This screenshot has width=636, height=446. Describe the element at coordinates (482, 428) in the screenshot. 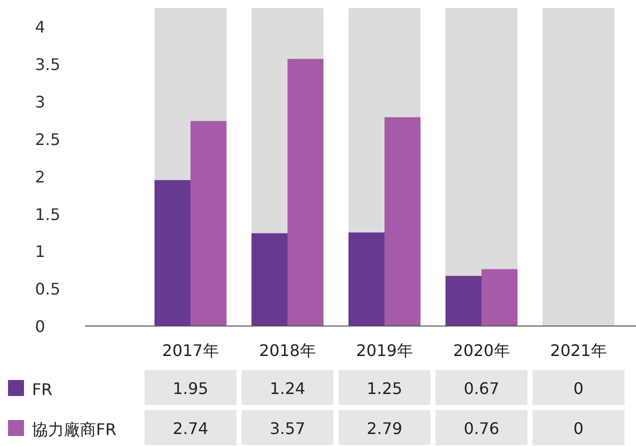

I see `data-label: 0.76` at that location.